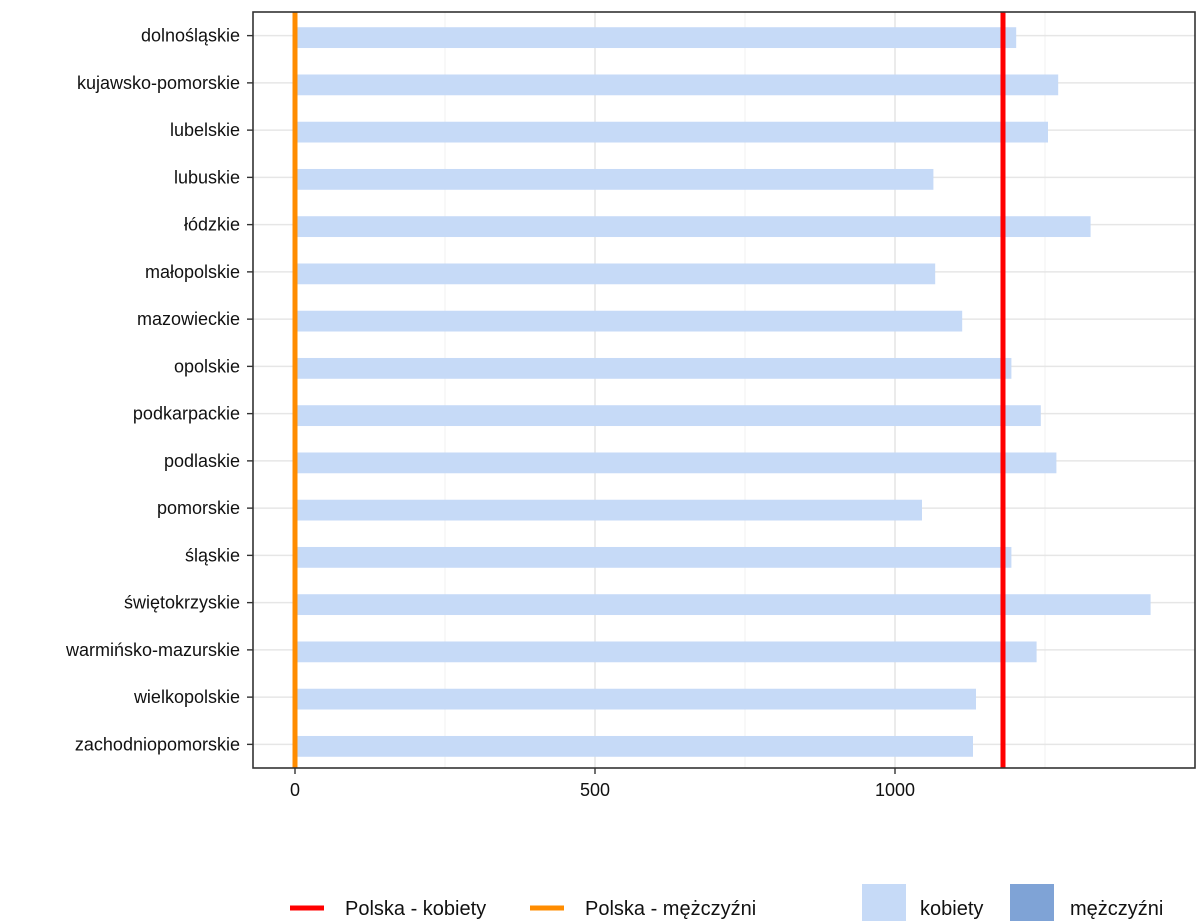 This screenshot has height=921, width=1197. Describe the element at coordinates (723, 605) in the screenshot. I see `bar-kobiety-swietokrzyskie` at that location.